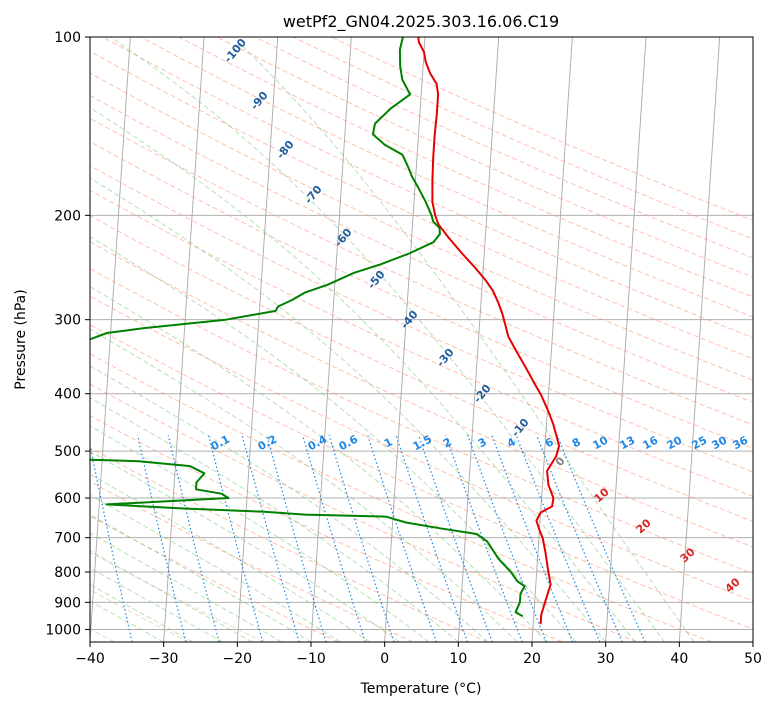 The height and width of the screenshot is (708, 775). I want to click on mixing-ratio-label: 20, so click(675, 442).